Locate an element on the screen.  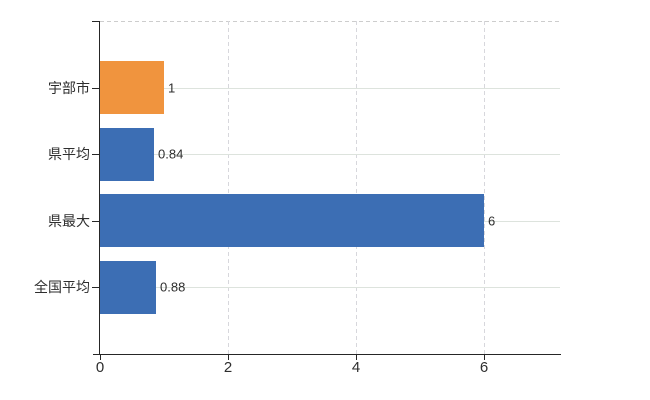
value-label: 1 is located at coordinates (172, 88).